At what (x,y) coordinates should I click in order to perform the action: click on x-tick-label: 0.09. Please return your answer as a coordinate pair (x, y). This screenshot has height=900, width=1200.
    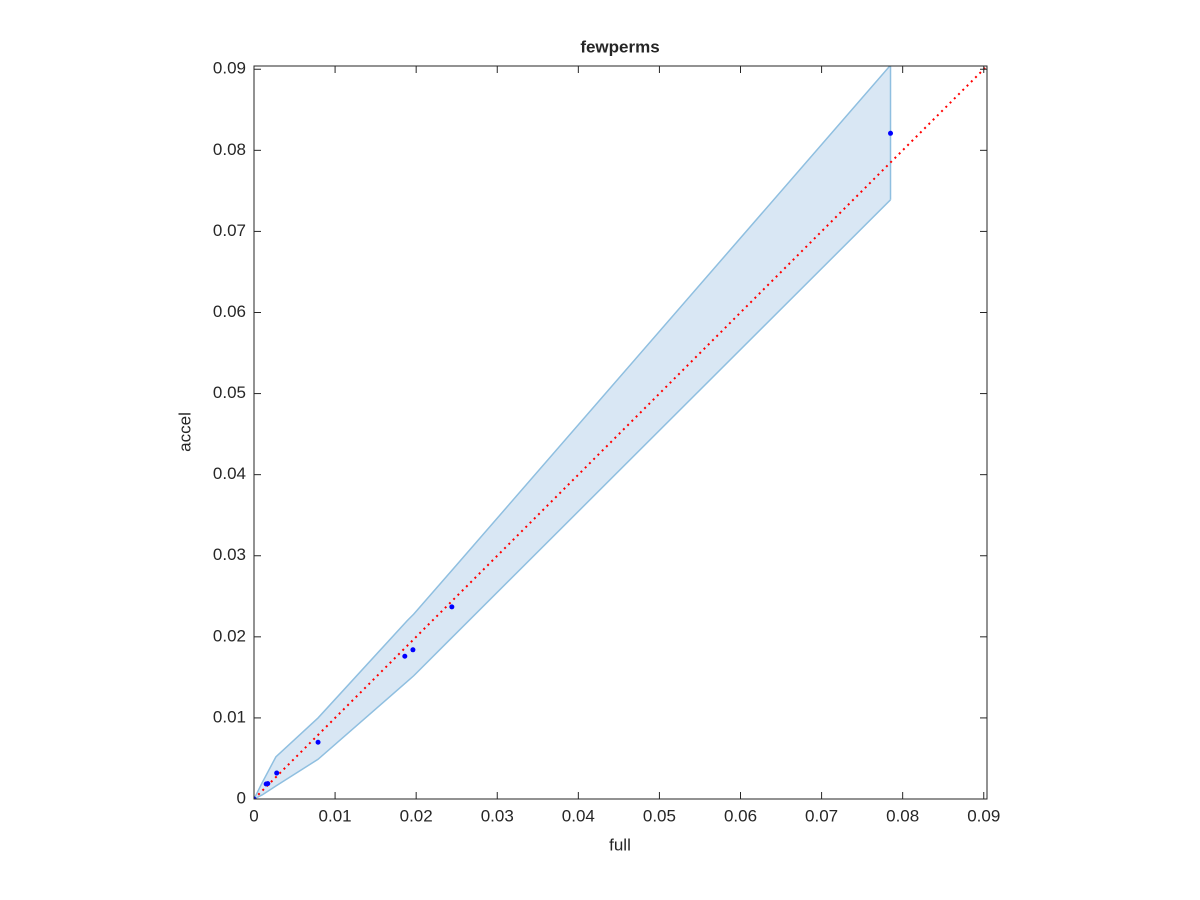
    Looking at the image, I should click on (983, 815).